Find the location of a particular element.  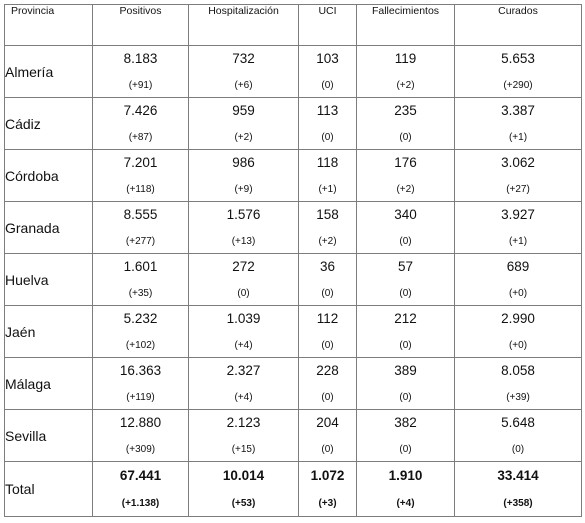

fallecimientos-delta: (+4) is located at coordinates (405, 503).